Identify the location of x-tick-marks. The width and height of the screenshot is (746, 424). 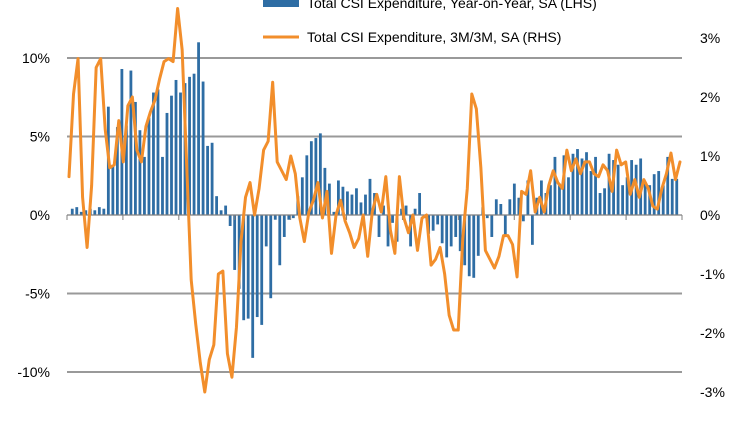
(374, 217).